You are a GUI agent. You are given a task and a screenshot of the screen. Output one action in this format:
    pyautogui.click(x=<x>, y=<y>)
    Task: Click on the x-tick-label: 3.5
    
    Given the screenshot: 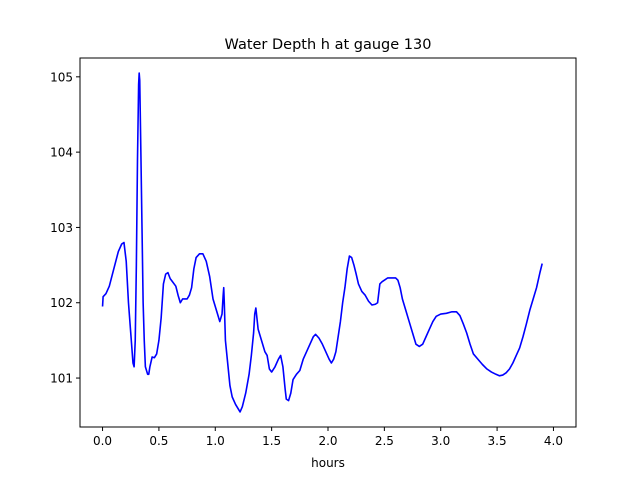 What is the action you would take?
    pyautogui.click(x=497, y=441)
    